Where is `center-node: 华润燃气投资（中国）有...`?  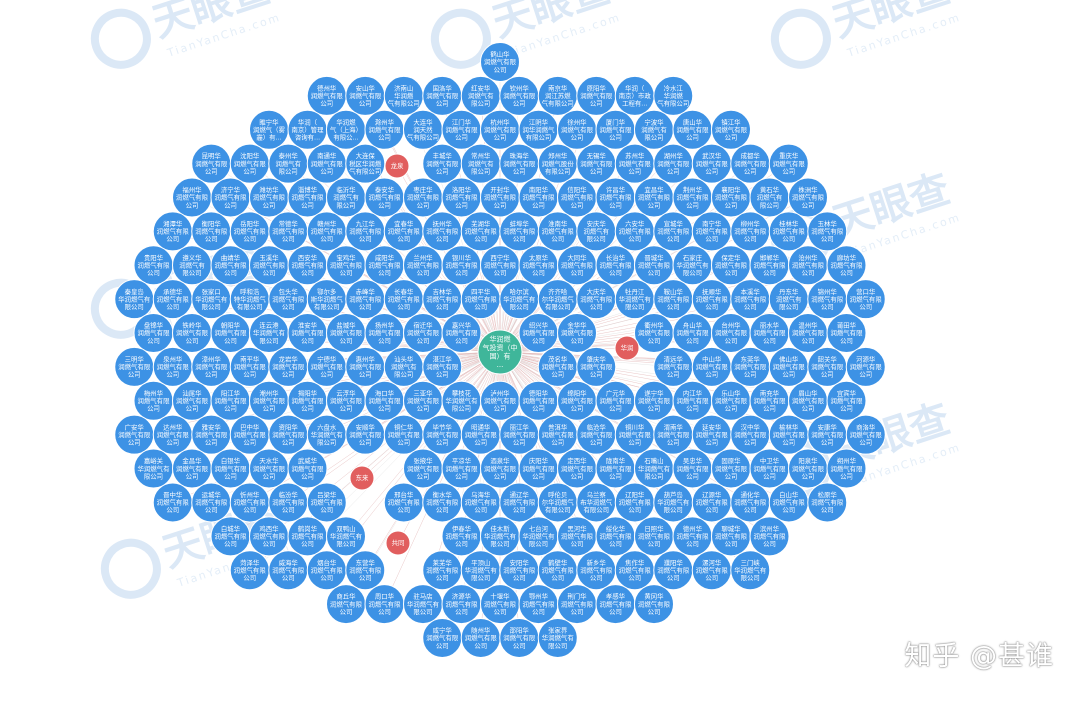
center-node: 华润燃气投资（中国）有... is located at coordinates (500, 352).